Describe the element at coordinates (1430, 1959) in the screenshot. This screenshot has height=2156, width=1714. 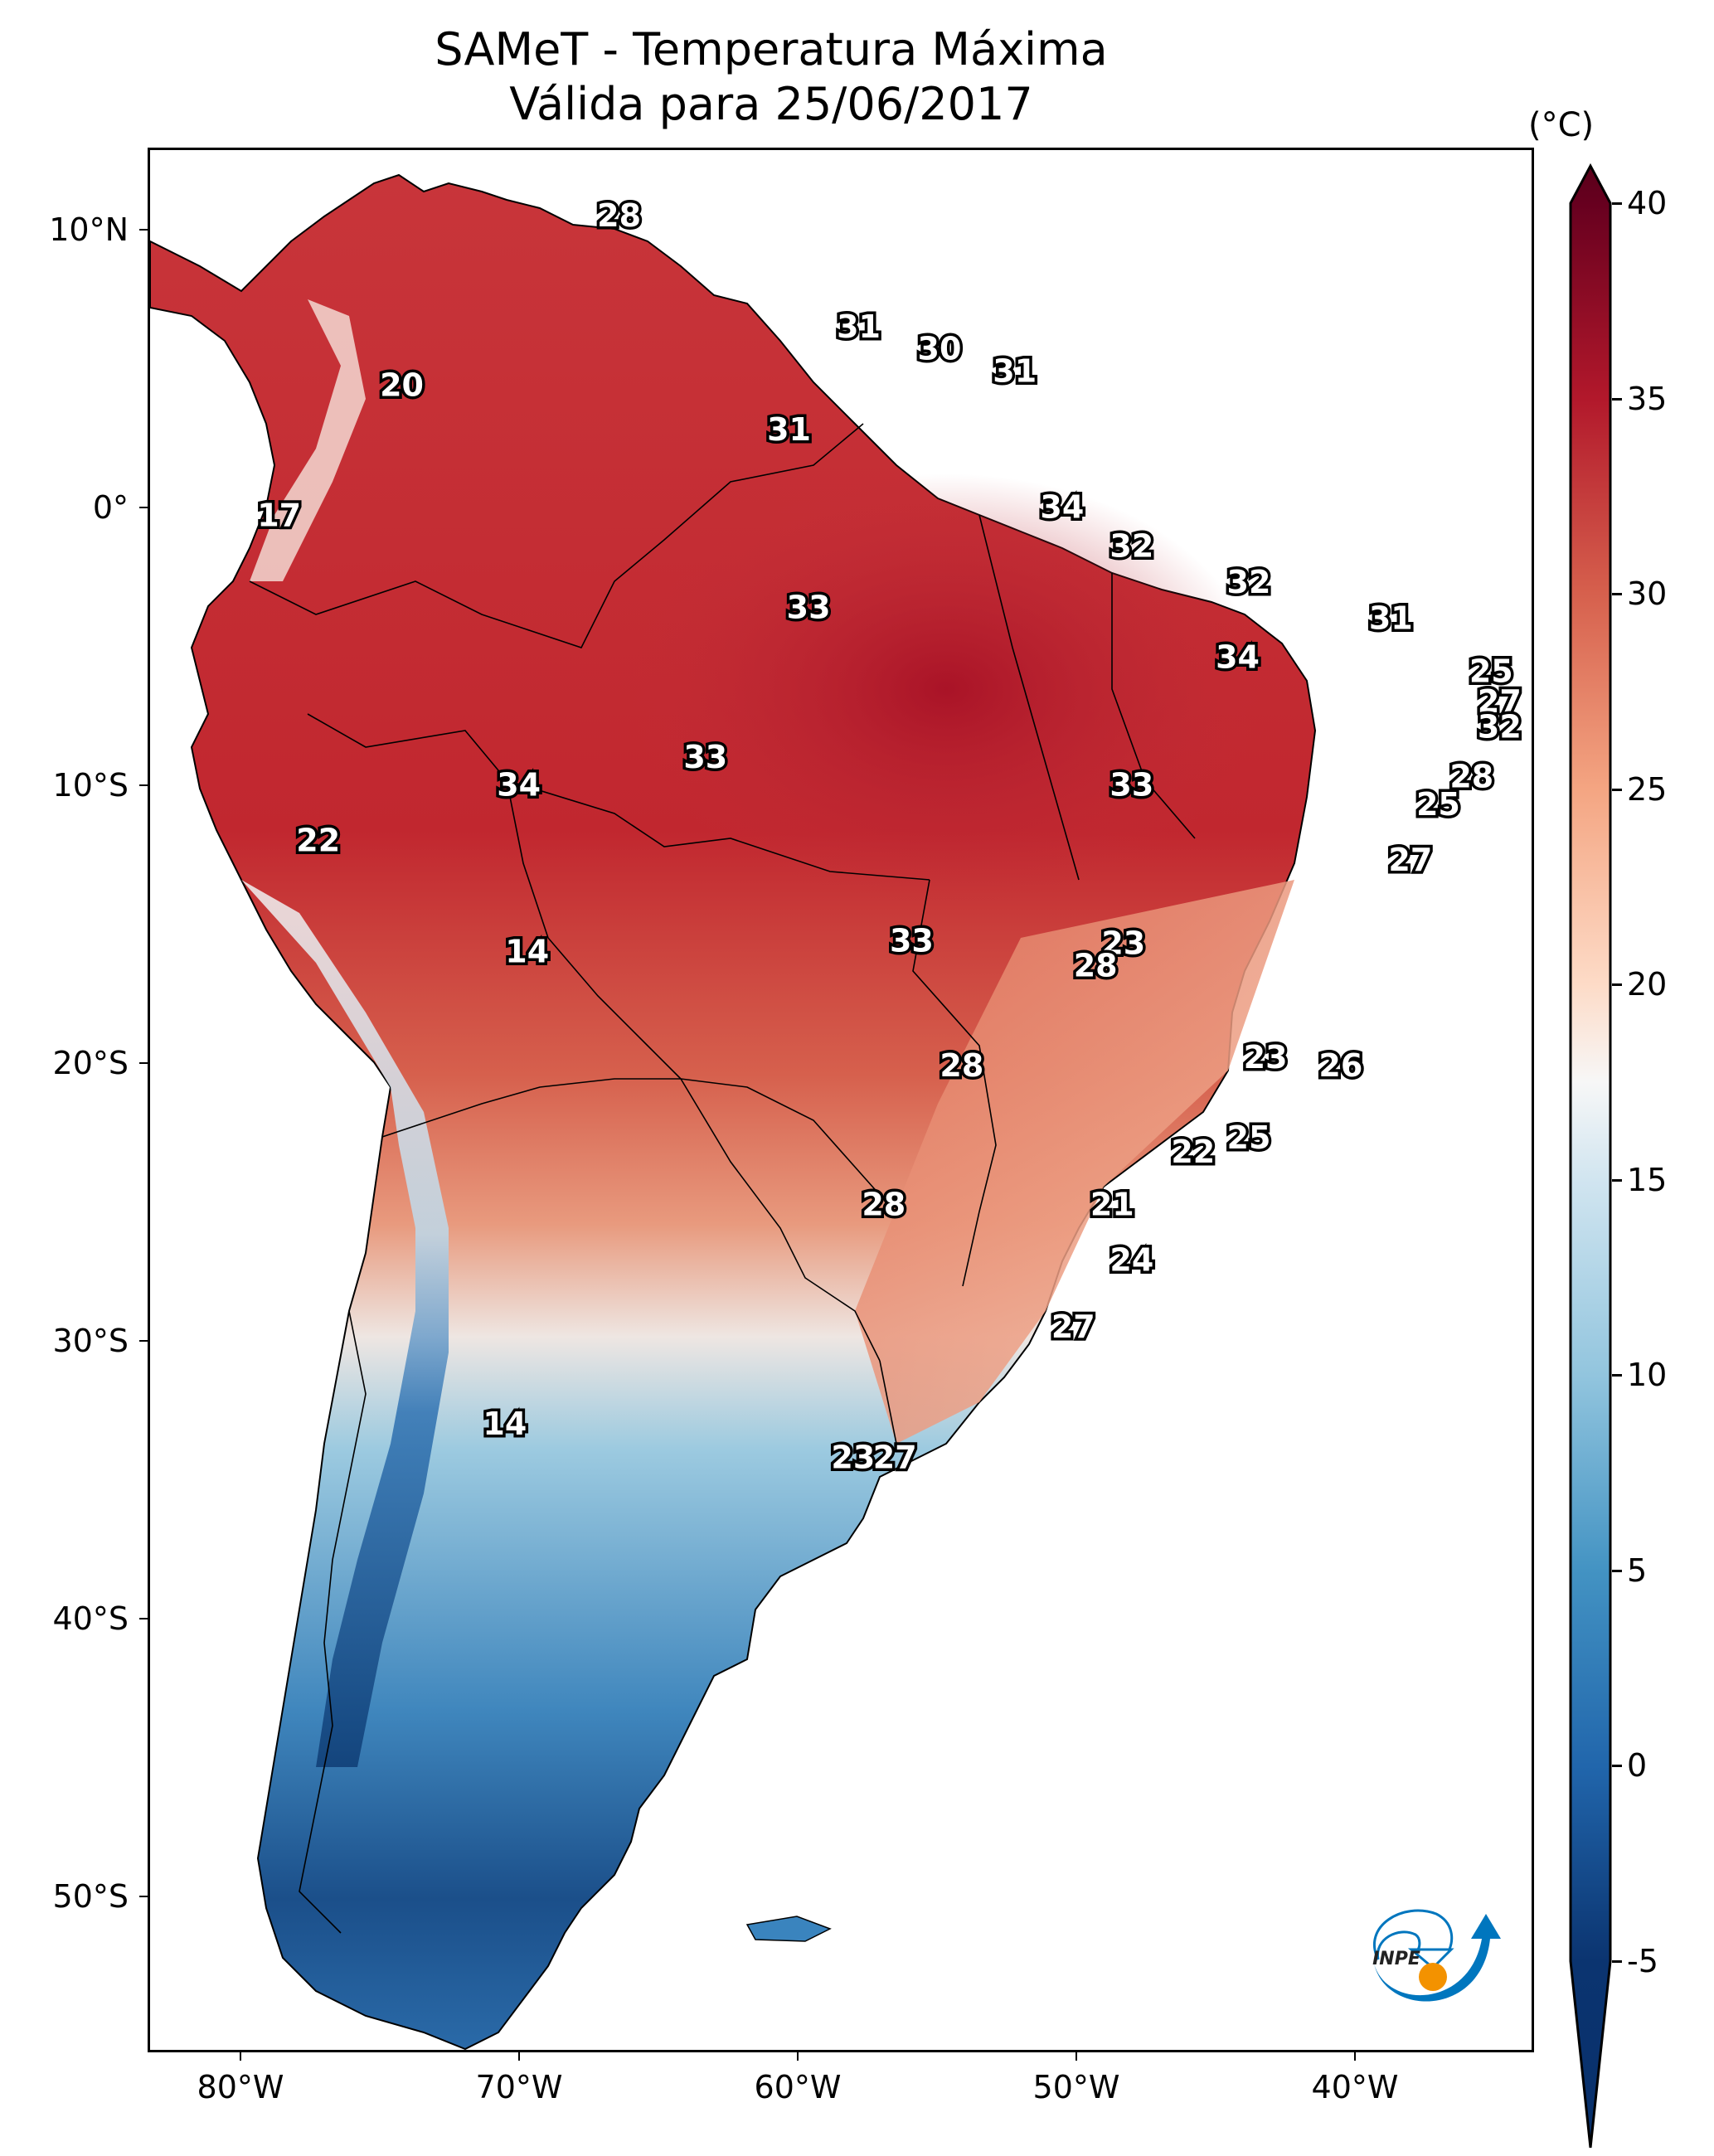
I see `logo-arrow-down` at that location.